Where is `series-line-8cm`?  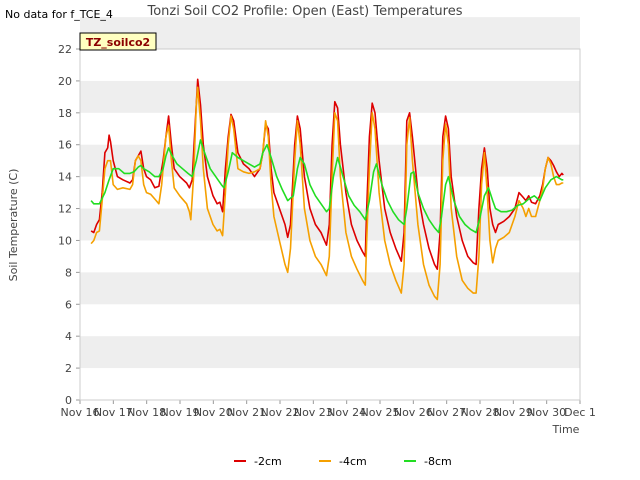 series-line-8cm is located at coordinates (327, 186).